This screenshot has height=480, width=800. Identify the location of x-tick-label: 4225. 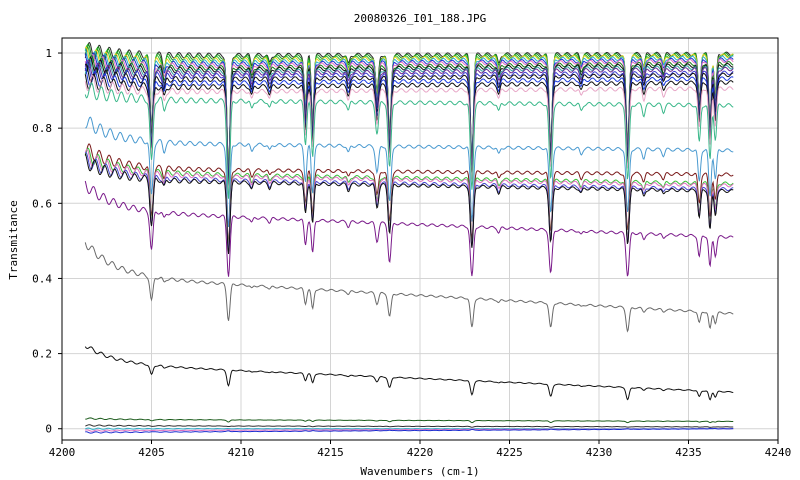
(509, 452).